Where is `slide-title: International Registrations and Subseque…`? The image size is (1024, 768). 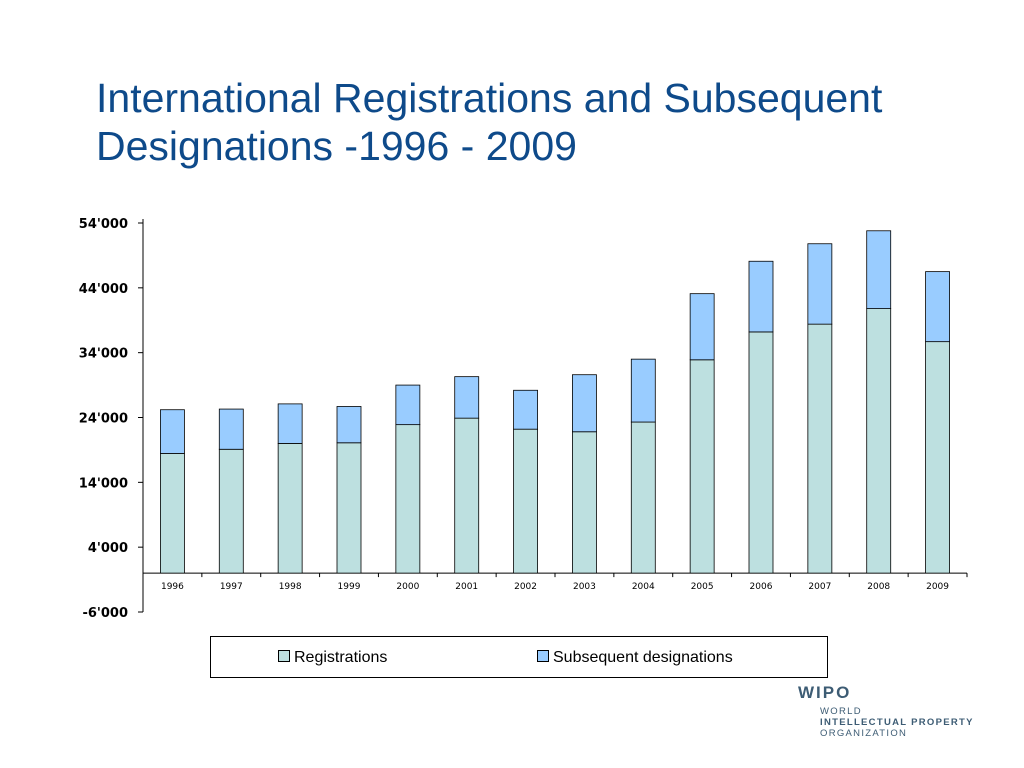
slide-title: International Registrations and Subseque… is located at coordinates (546, 122).